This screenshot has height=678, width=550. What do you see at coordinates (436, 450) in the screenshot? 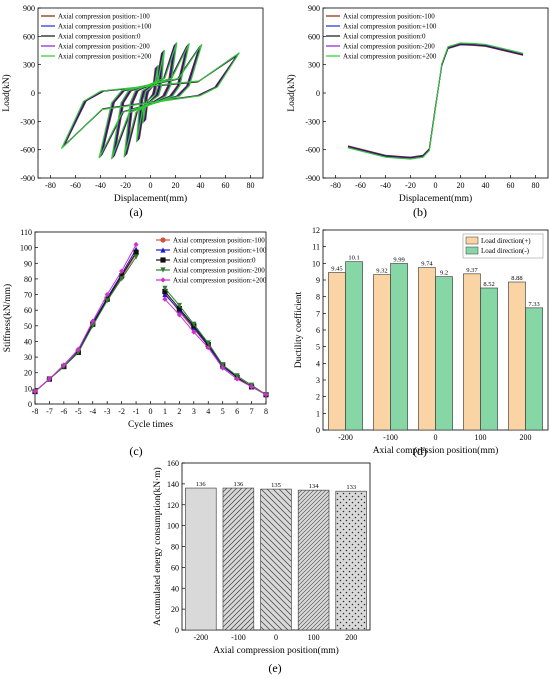
I see `x-axis-title: Axial compression position(mm)` at bounding box center [436, 450].